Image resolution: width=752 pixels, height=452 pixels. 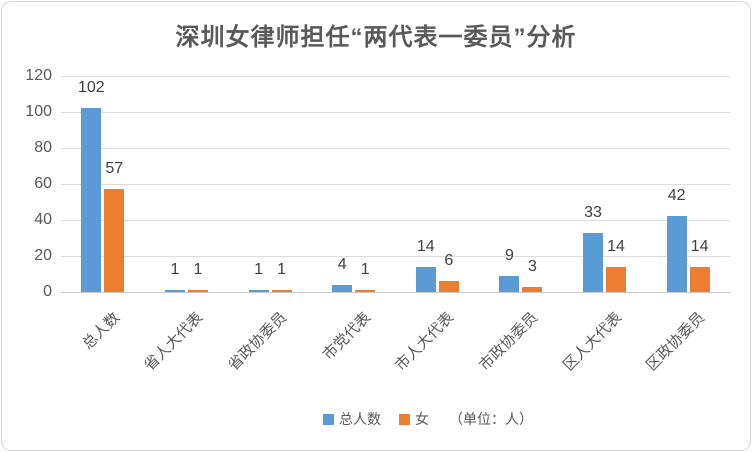 I want to click on x-axis-category-label: 区政协委员, so click(x=676, y=342).